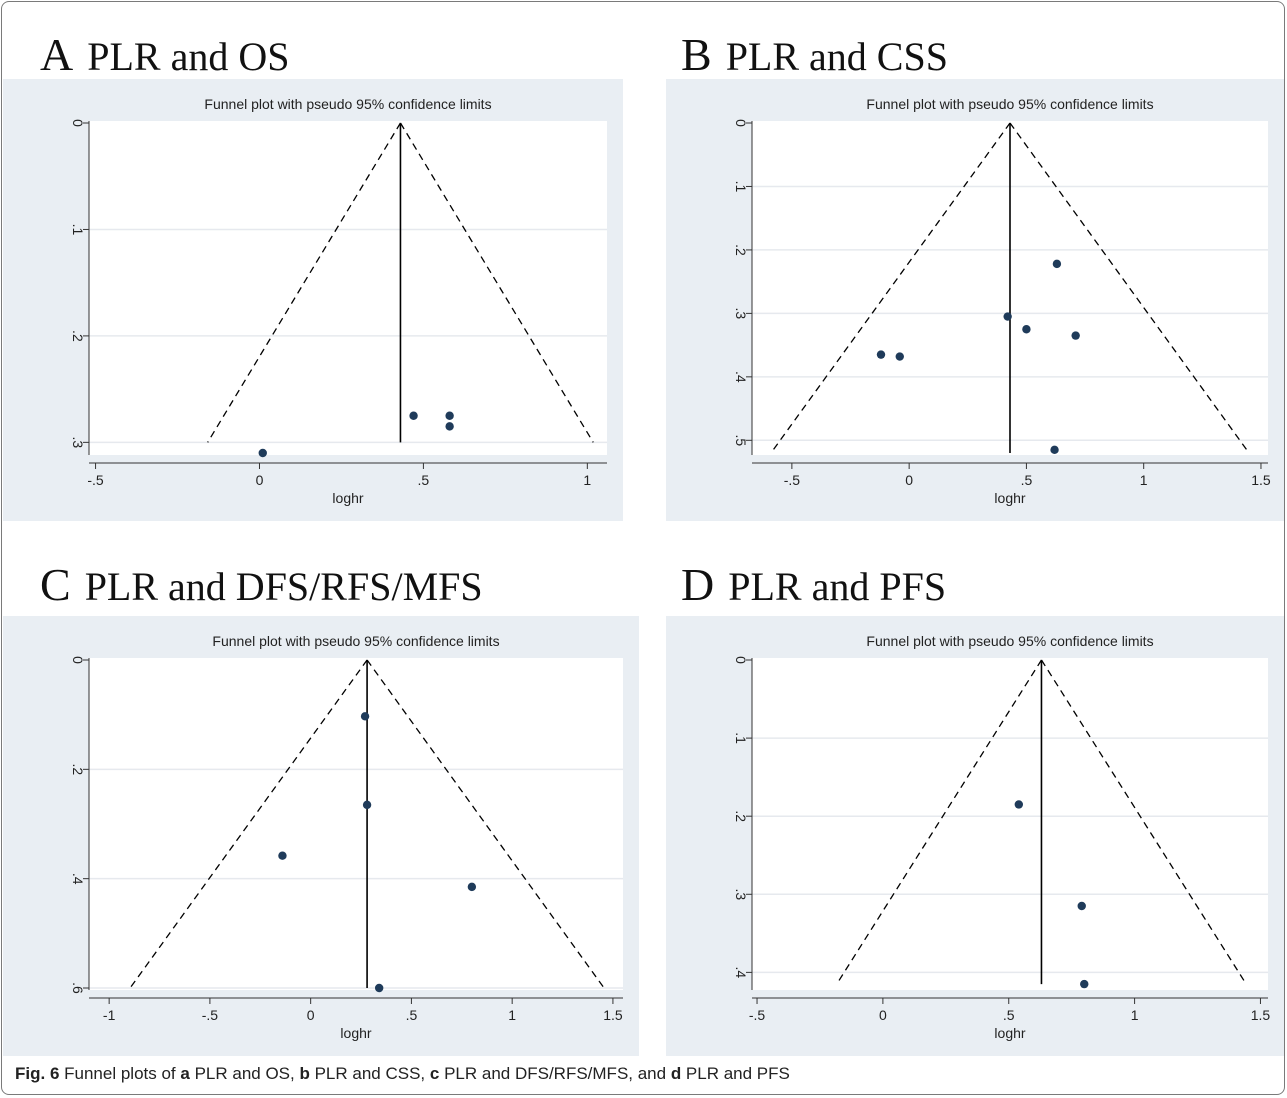 The width and height of the screenshot is (1287, 1098). Describe the element at coordinates (741, 440) in the screenshot. I see `y-tick-label: .5` at that location.